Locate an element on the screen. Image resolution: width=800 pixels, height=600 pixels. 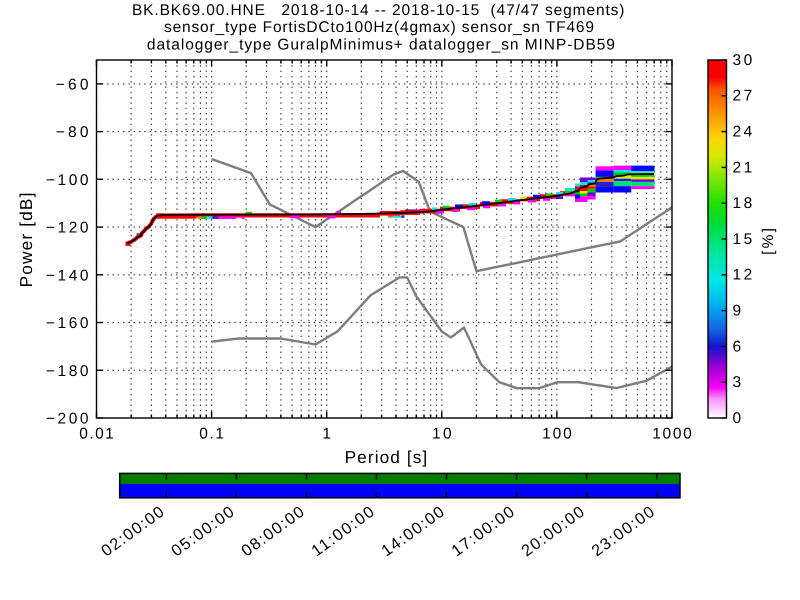
svg-text: 0 is located at coordinates (737, 418).